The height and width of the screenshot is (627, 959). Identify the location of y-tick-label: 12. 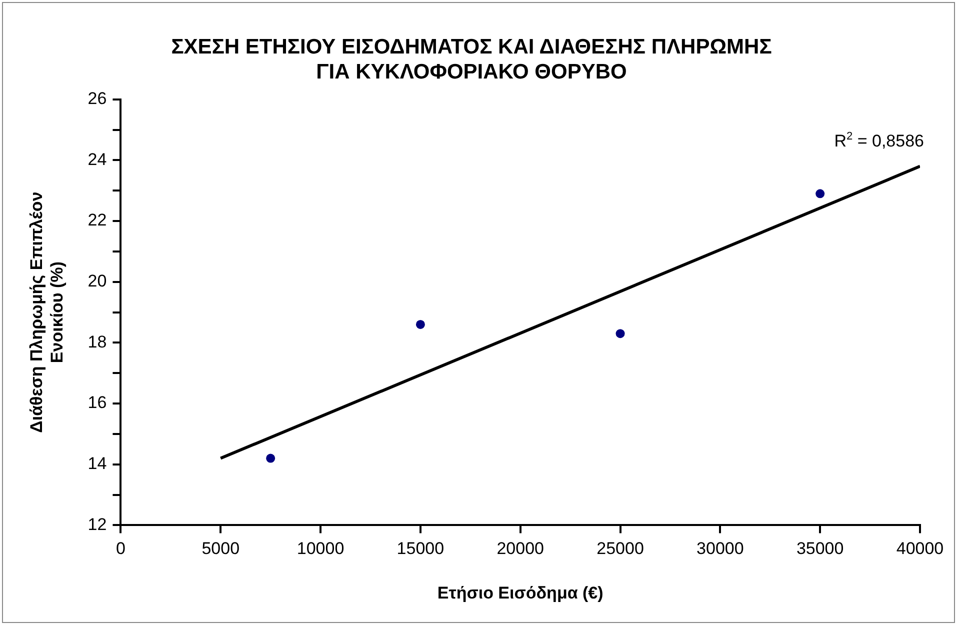
(97, 524).